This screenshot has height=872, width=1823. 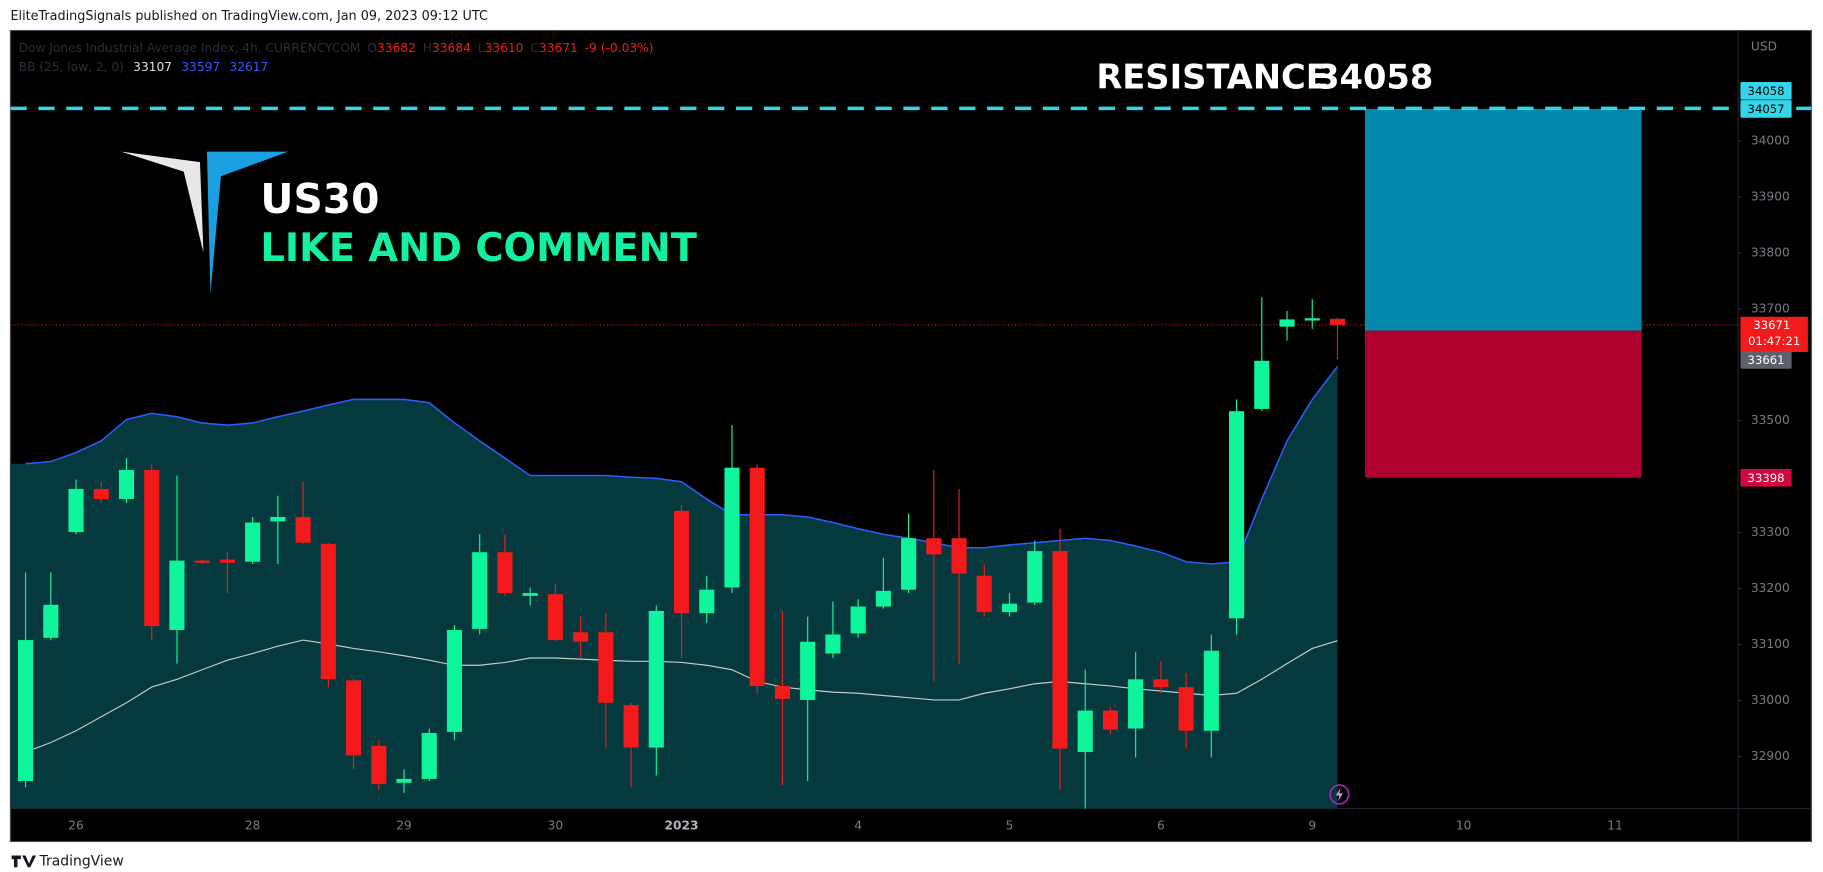 What do you see at coordinates (396, 48) in the screenshot?
I see `ohlc-value: 33682` at bounding box center [396, 48].